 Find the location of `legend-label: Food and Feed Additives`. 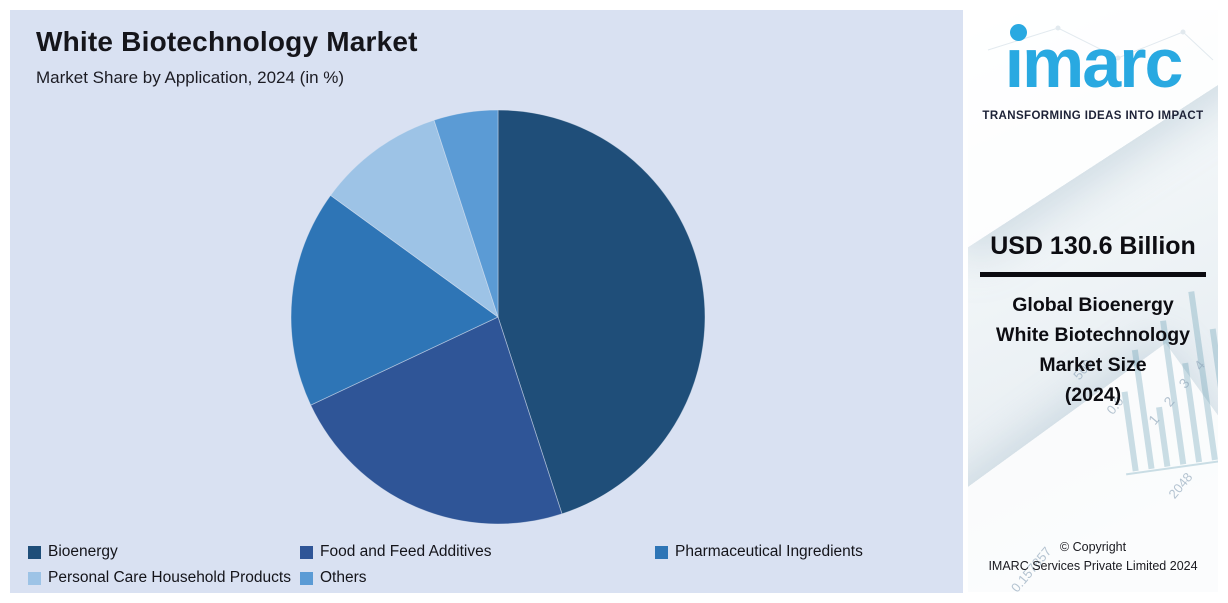

legend-label: Food and Feed Additives is located at coordinates (406, 551).